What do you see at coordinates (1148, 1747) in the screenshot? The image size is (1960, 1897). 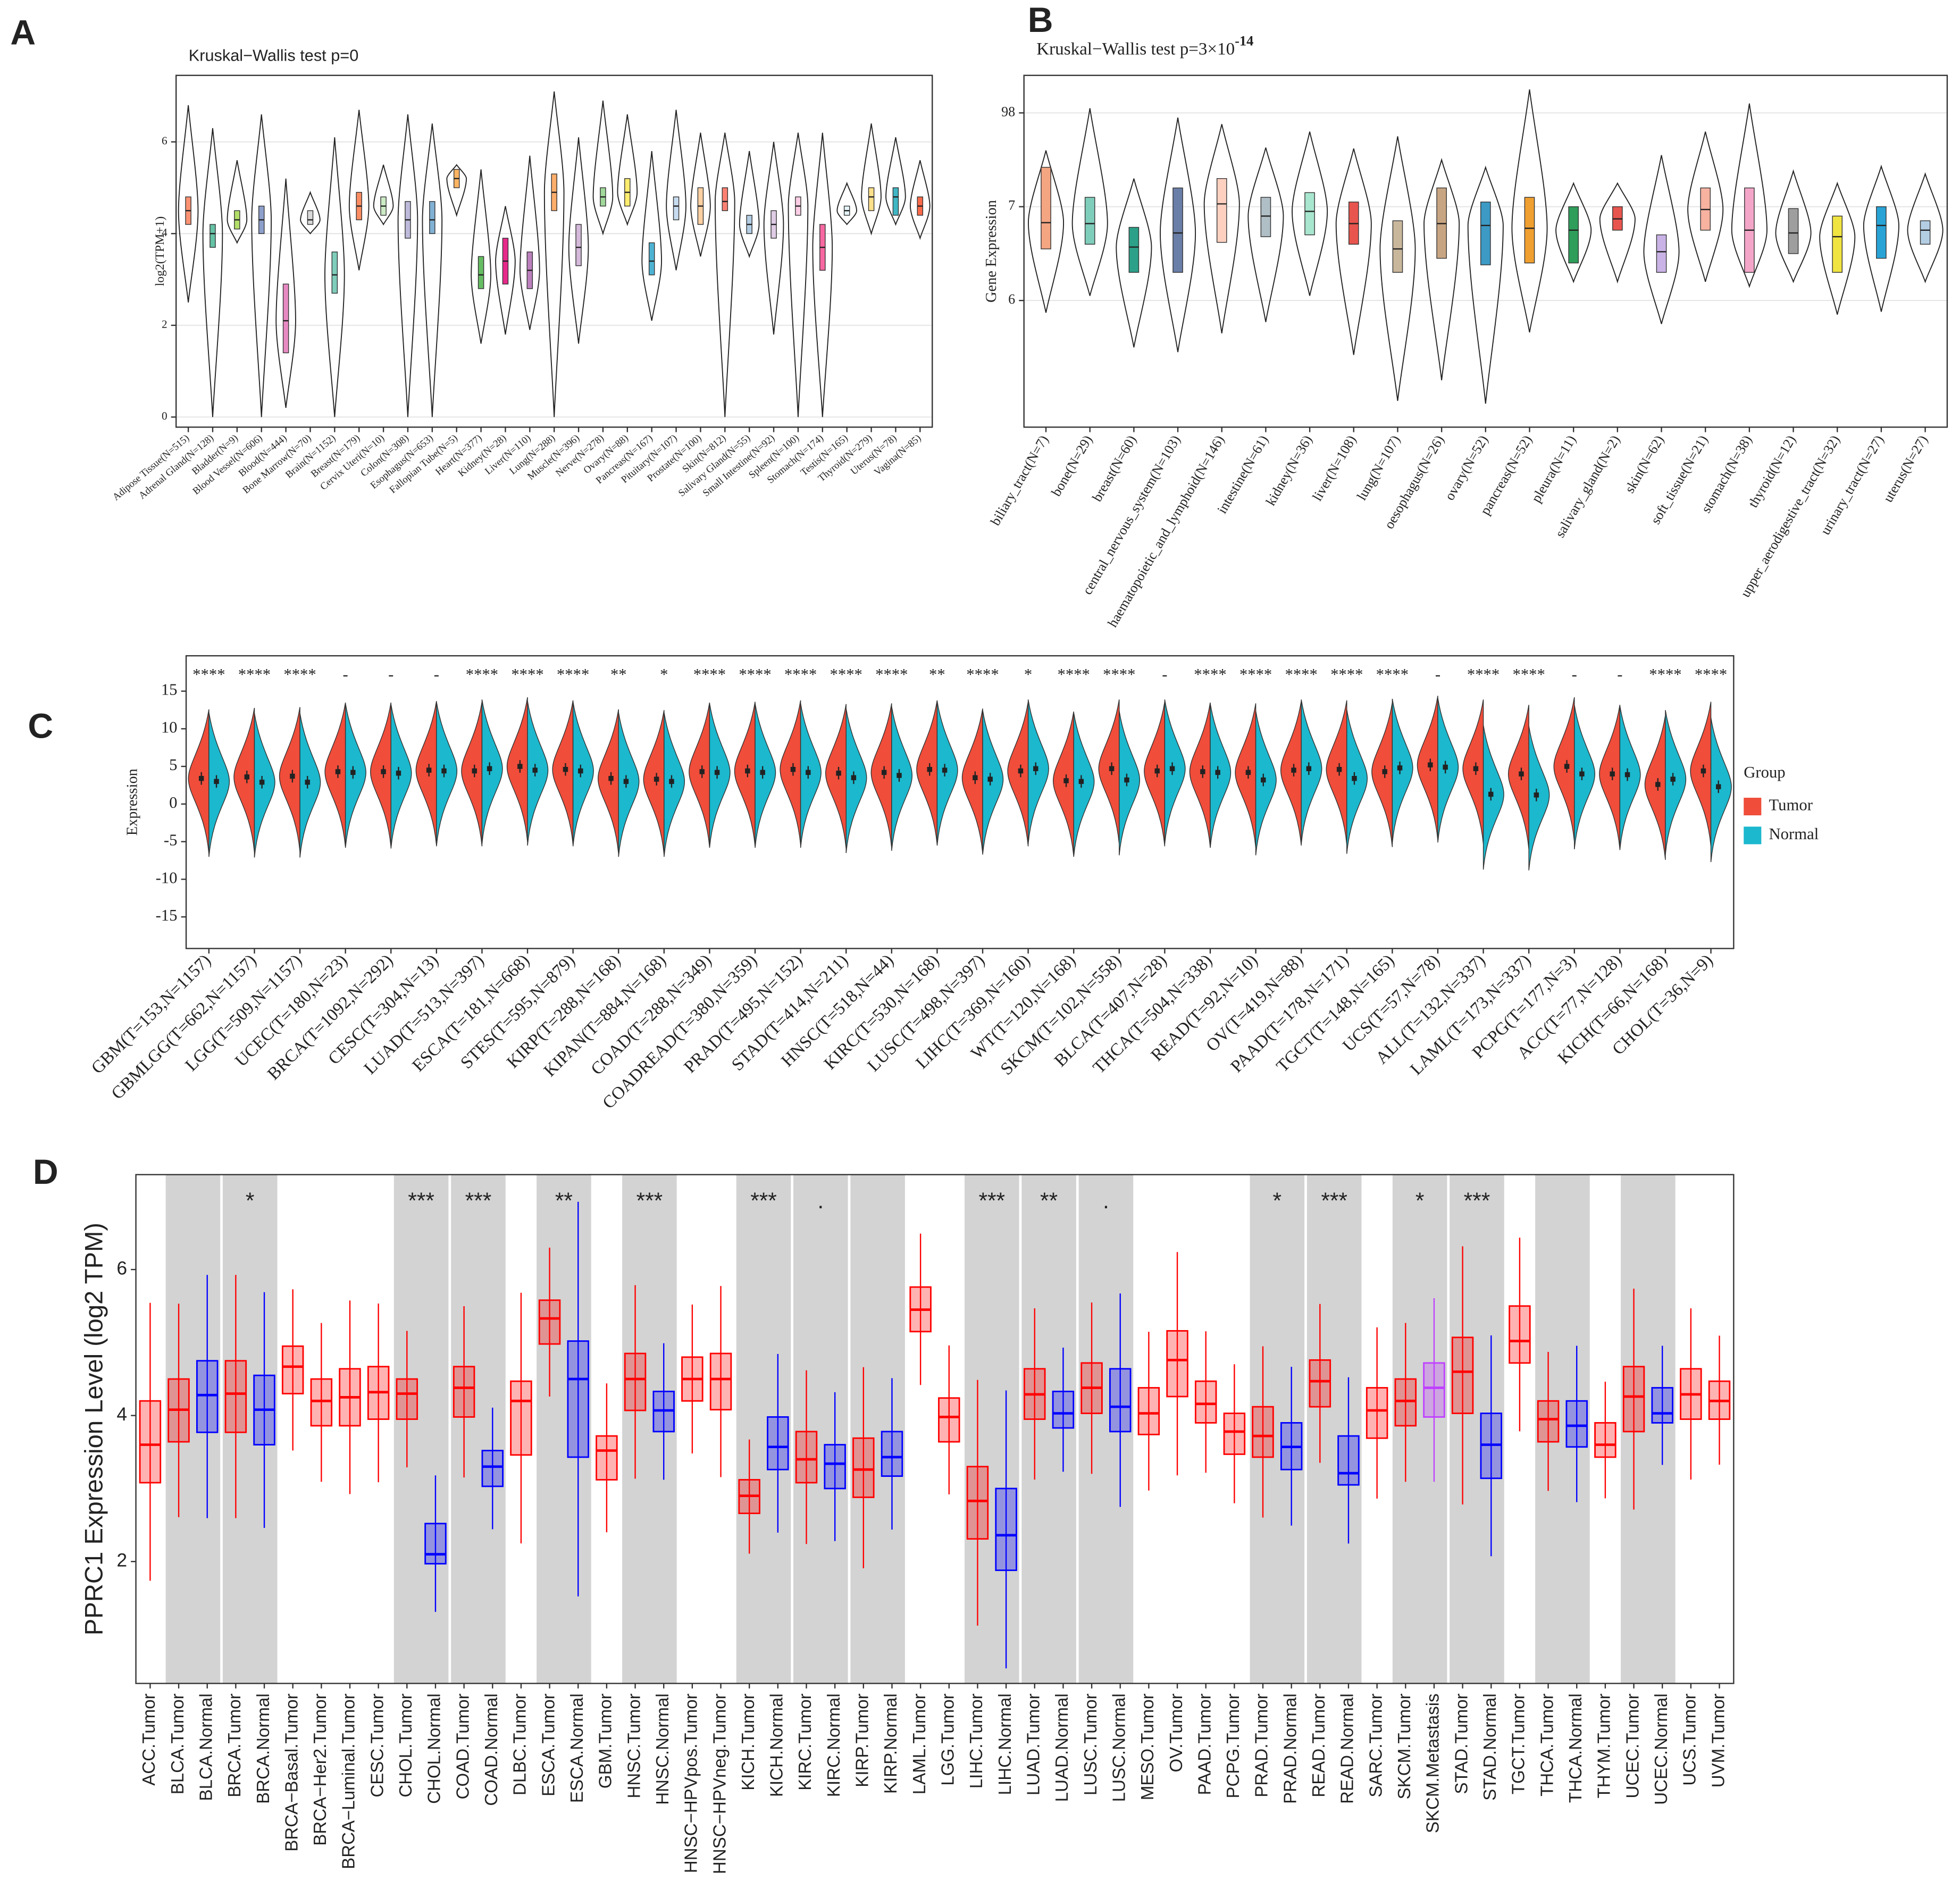 I see `x-tick-label: MESO.Tumor` at bounding box center [1148, 1747].